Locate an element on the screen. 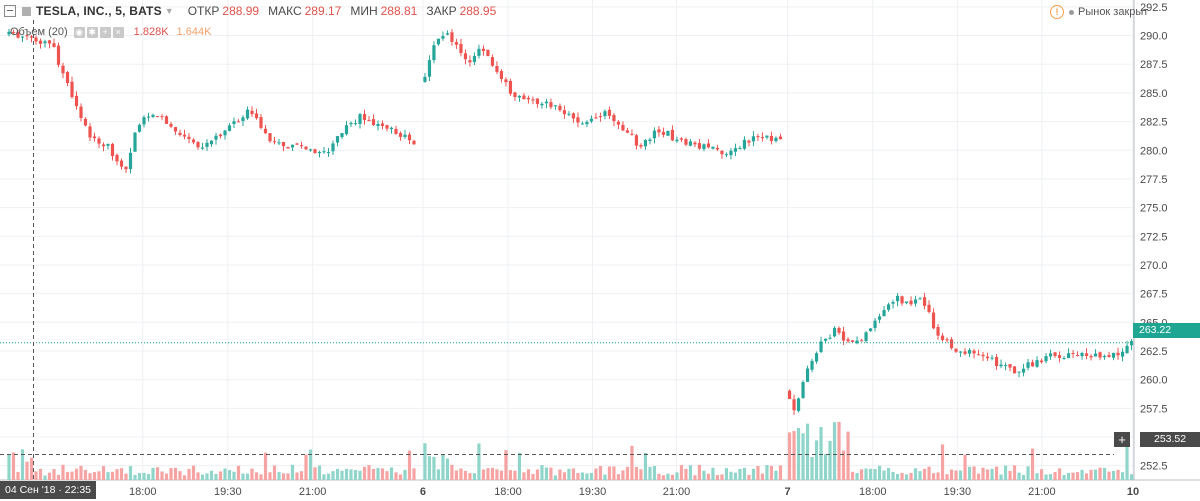  chevron-down-icon: ▼ is located at coordinates (169, 11).